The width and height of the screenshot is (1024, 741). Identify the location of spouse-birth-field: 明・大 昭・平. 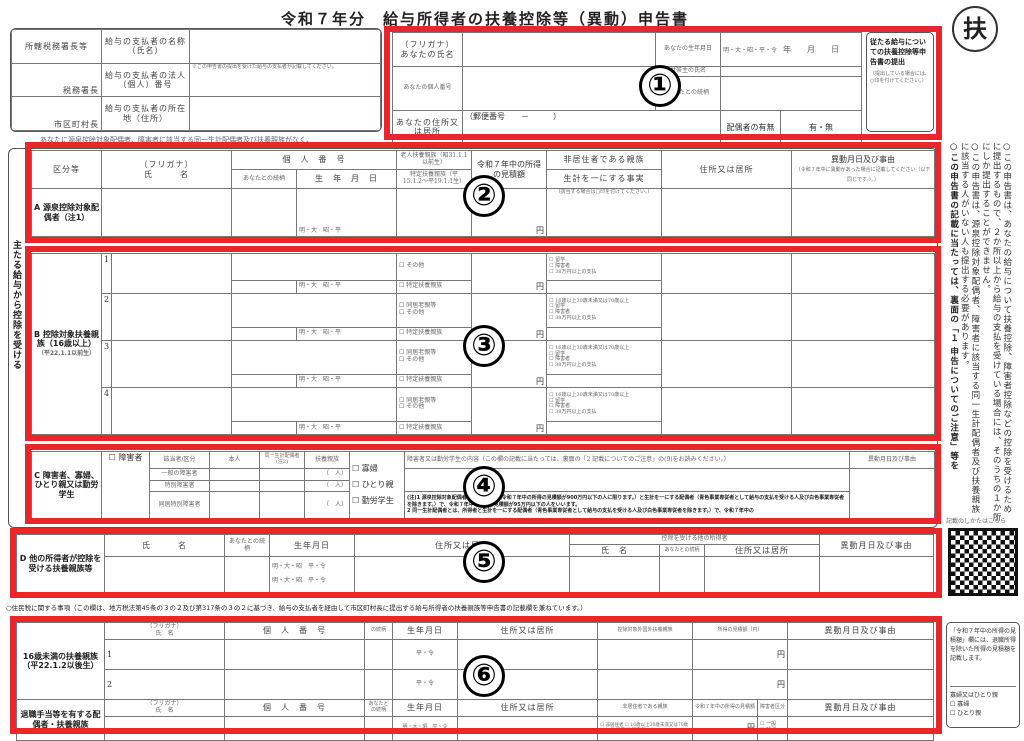
(346, 212).